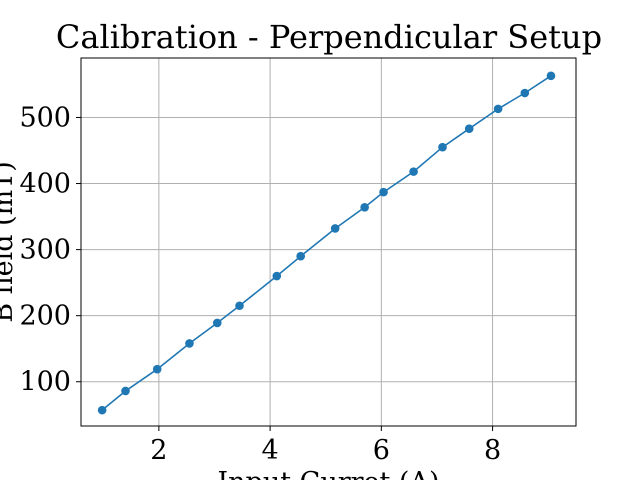 The width and height of the screenshot is (640, 480). I want to click on y-tick-label: 400, so click(45, 184).